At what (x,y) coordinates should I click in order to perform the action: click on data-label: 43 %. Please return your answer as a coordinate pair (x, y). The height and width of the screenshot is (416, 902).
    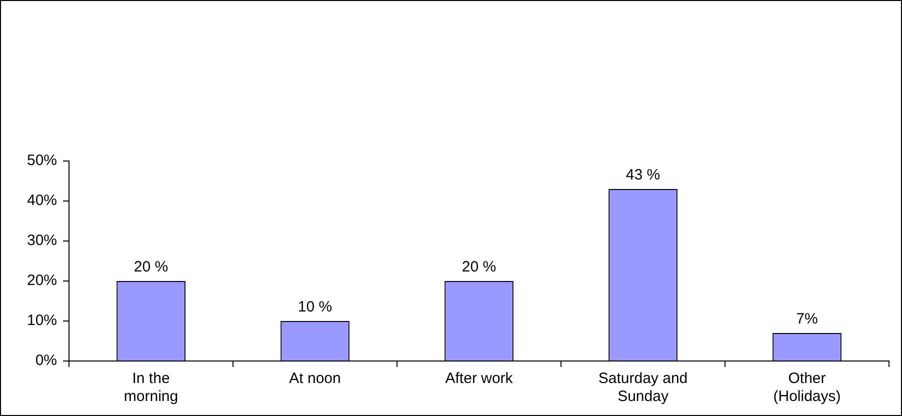
    Looking at the image, I should click on (643, 175).